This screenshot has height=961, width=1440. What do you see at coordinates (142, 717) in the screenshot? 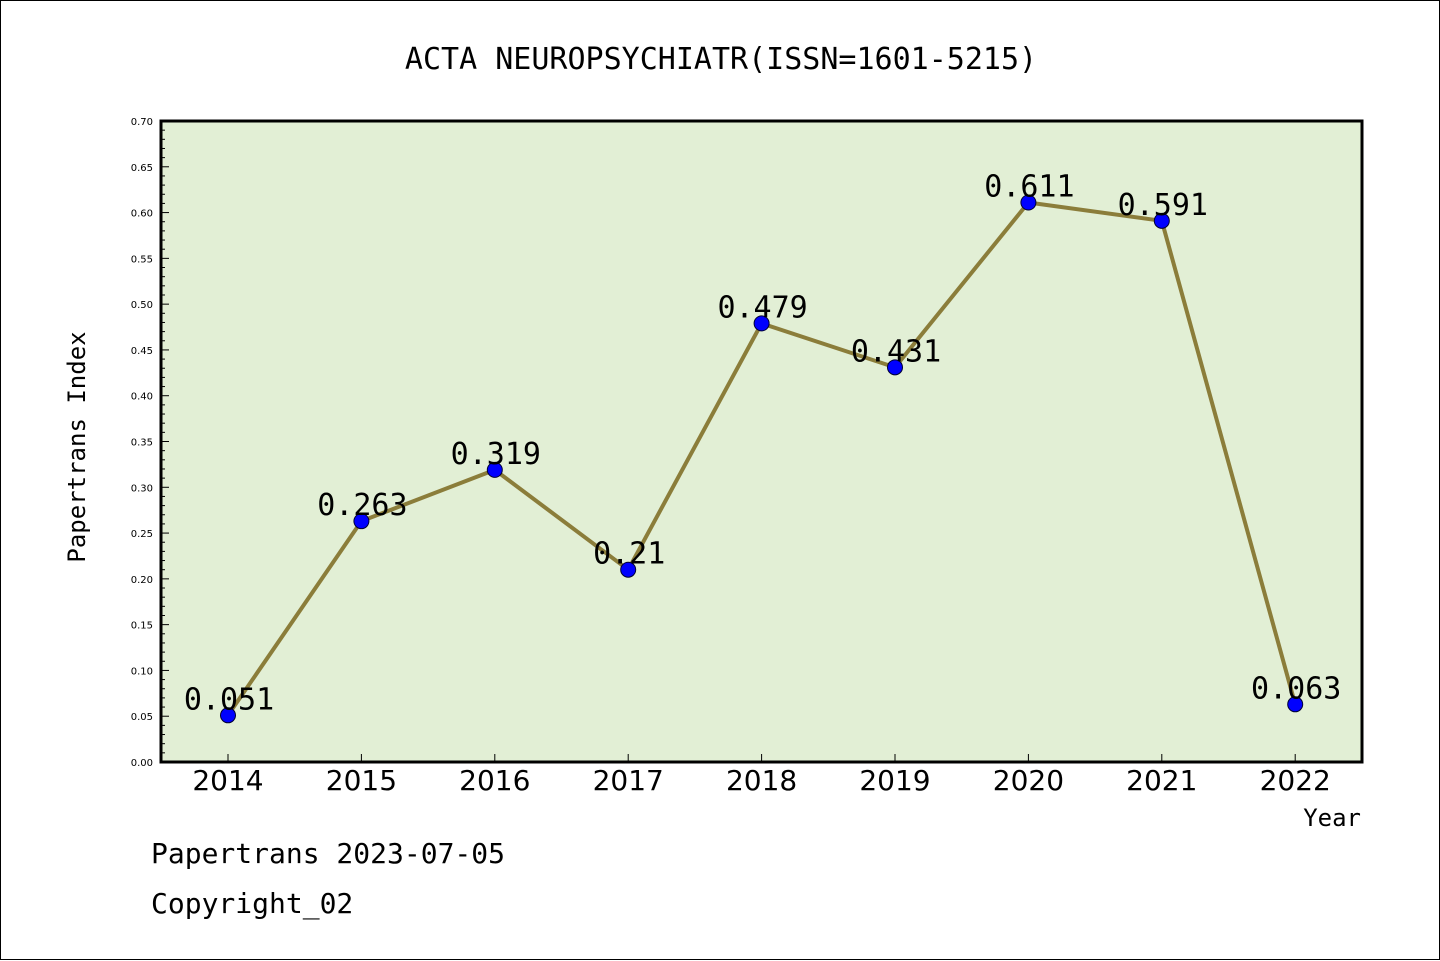
I see `y-tick-label: 0.05` at bounding box center [142, 717].